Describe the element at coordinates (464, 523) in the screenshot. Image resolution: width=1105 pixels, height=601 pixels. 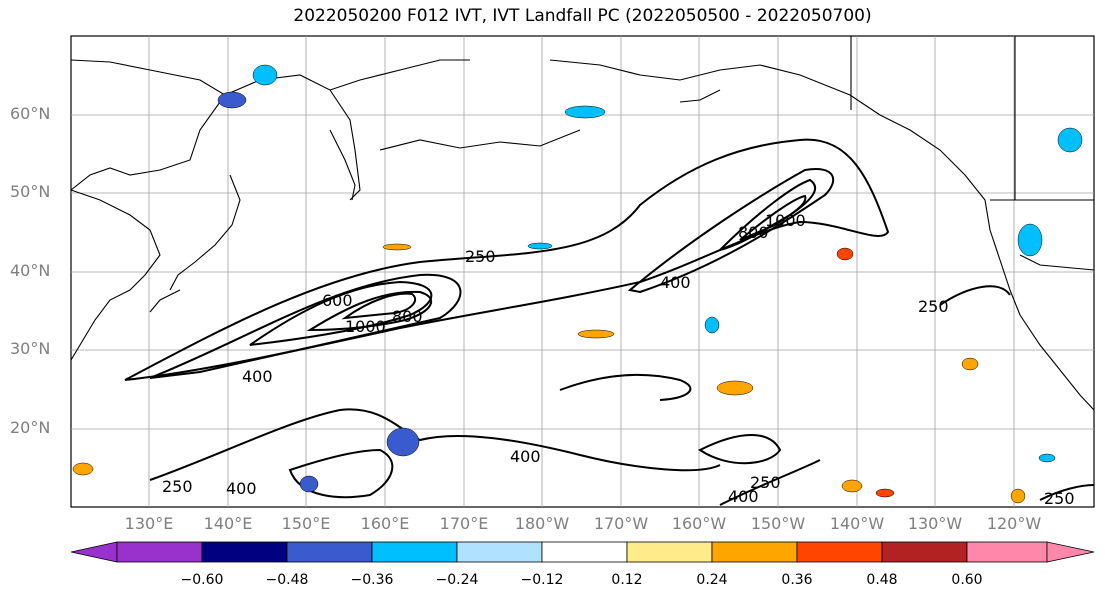
I see `lon-label: 170°E` at that location.